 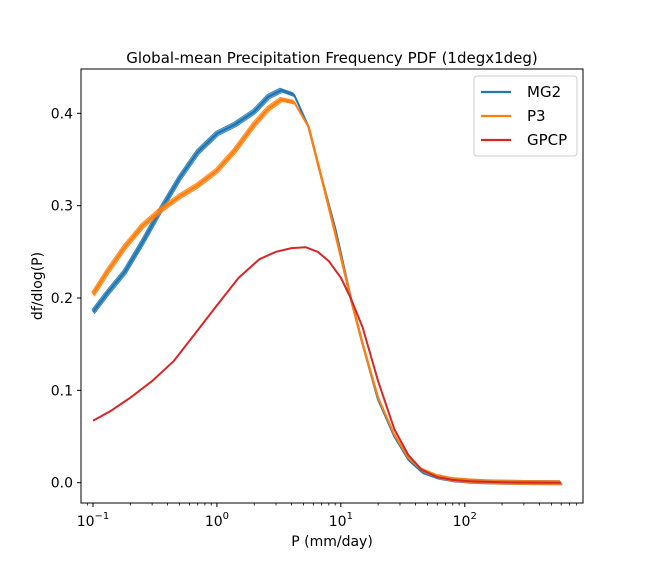 What do you see at coordinates (62, 207) in the screenshot?
I see `y-tick-label-3: 0.3` at bounding box center [62, 207].